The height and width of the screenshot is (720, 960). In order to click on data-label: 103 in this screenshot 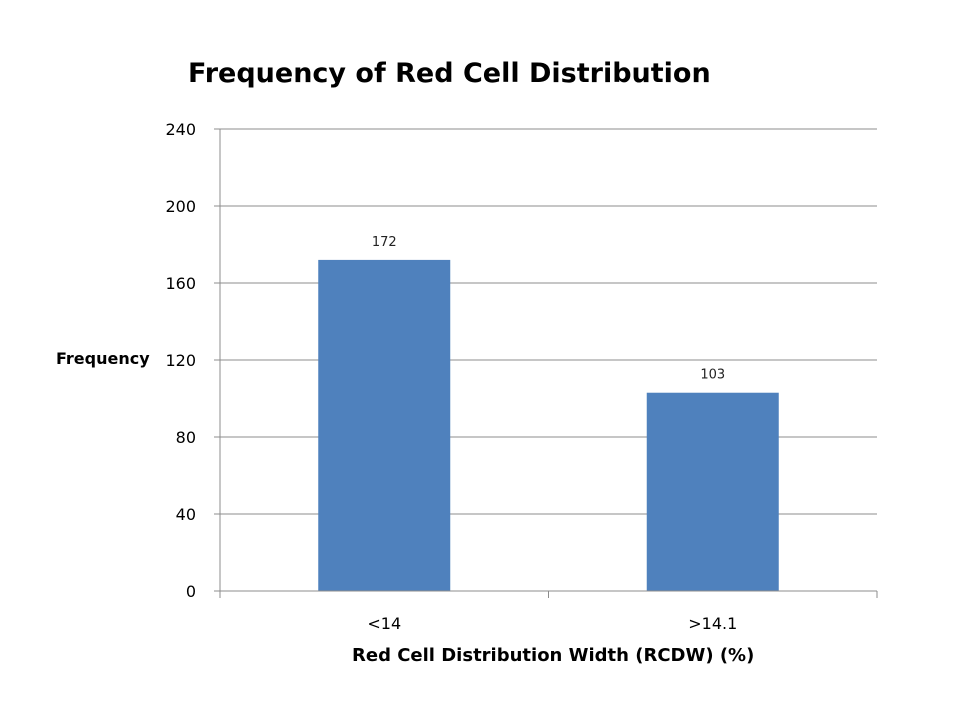, I will do `click(712, 375)`.